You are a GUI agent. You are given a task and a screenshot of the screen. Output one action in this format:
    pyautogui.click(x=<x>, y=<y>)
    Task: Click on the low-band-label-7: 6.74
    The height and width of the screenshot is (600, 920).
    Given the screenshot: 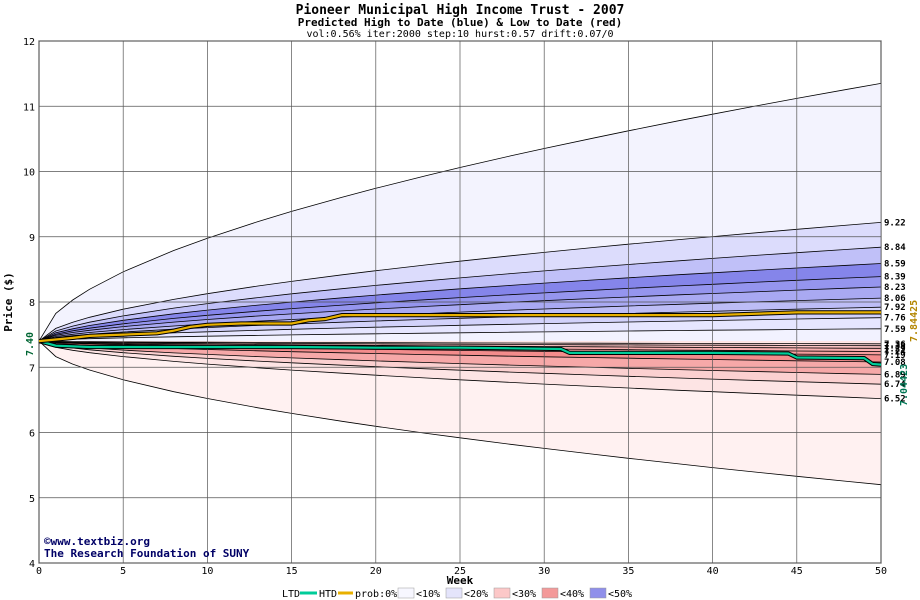 What is the action you would take?
    pyautogui.click(x=895, y=385)
    